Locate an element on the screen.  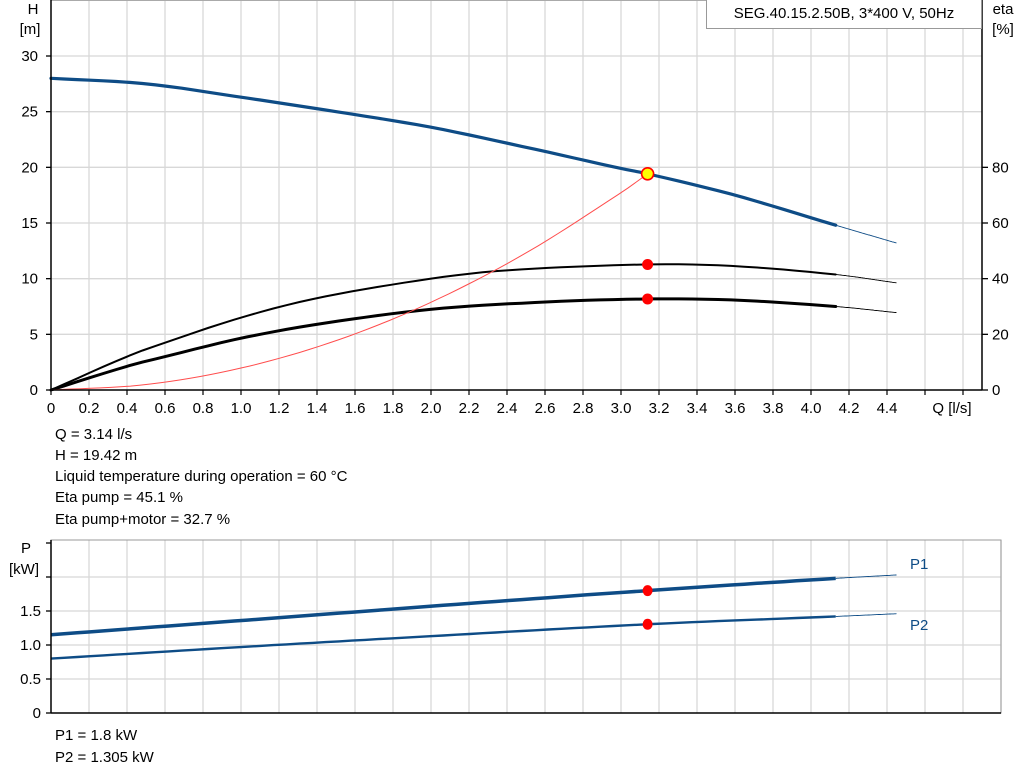
x-tick-label: 3.2 is located at coordinates (659, 408).